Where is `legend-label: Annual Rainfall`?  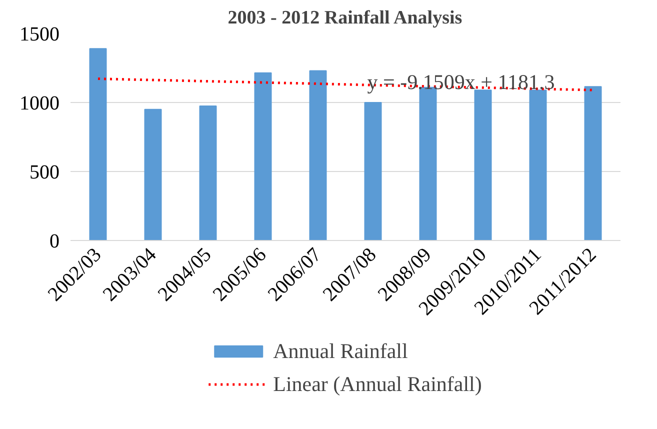
legend-label: Annual Rainfall is located at coordinates (340, 351).